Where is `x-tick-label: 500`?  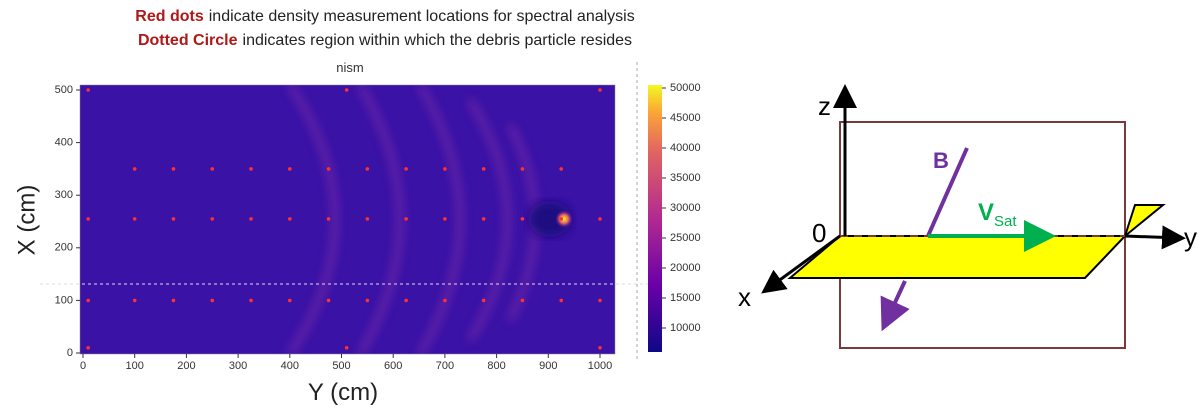 x-tick-label: 500 is located at coordinates (341, 366).